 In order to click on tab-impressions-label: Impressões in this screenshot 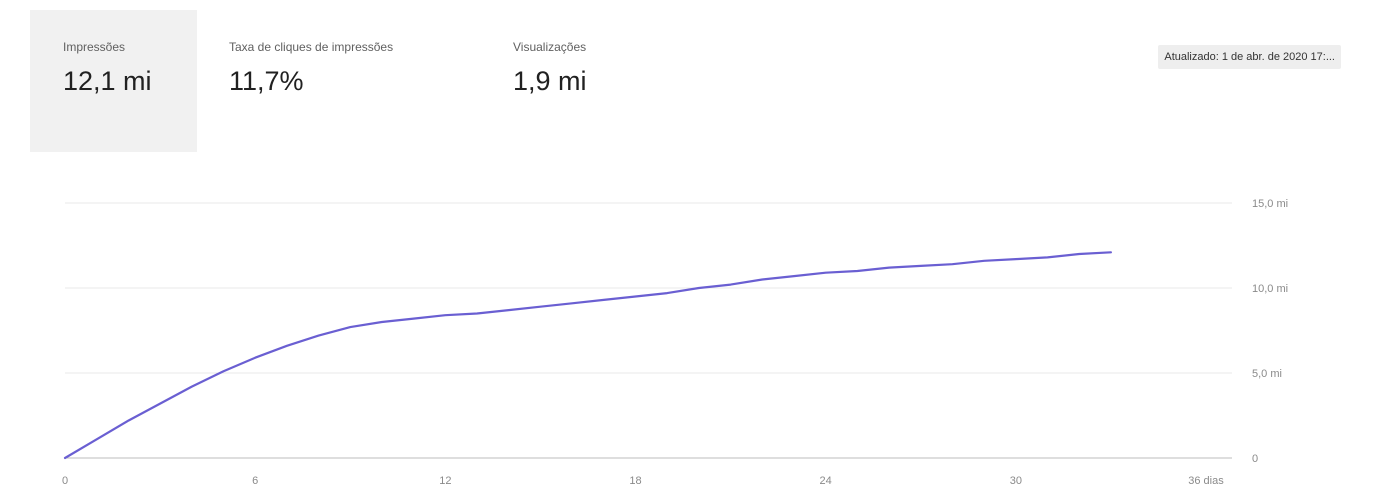, I will do `click(94, 47)`.